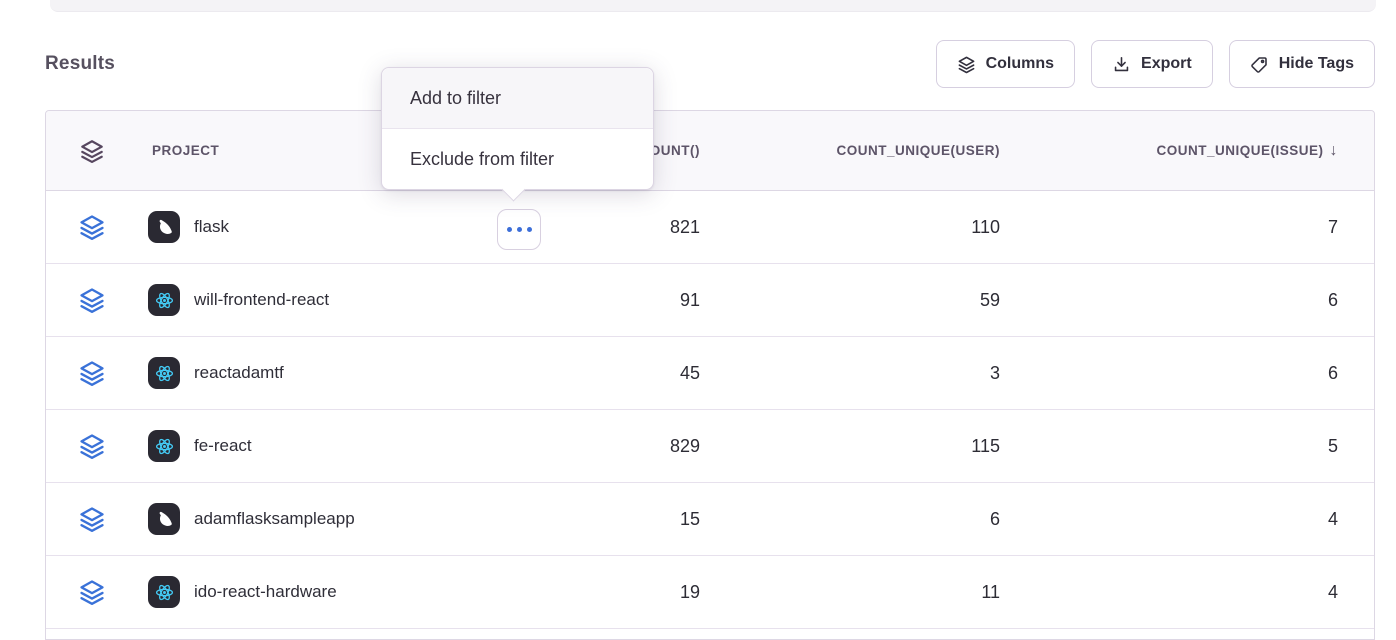 The width and height of the screenshot is (1396, 640). What do you see at coordinates (710, 227) in the screenshot?
I see `table-row: flask 821 110 7` at bounding box center [710, 227].